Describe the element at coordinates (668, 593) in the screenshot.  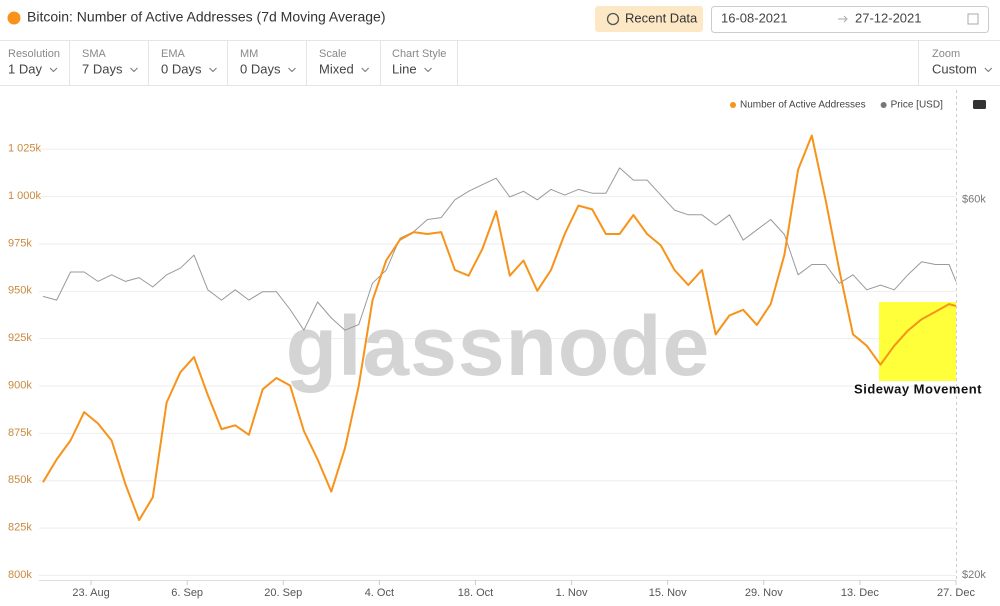
I see `x-tick-label: 15. Nov` at that location.